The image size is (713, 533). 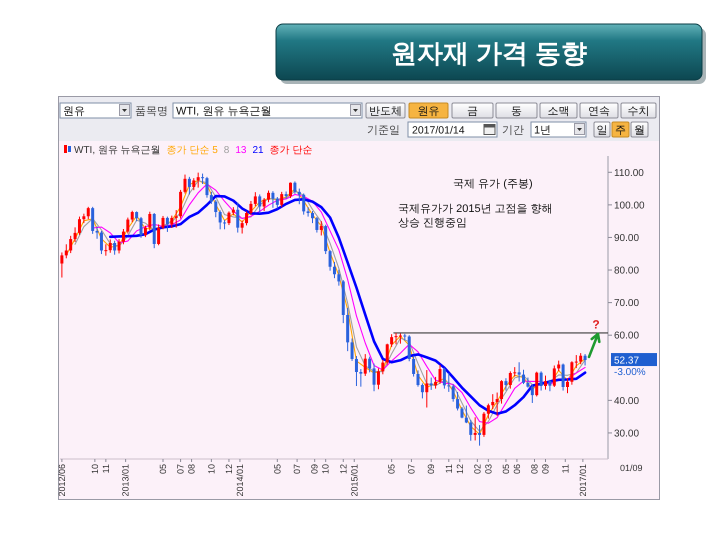 I want to click on text: 월, so click(x=639, y=130).